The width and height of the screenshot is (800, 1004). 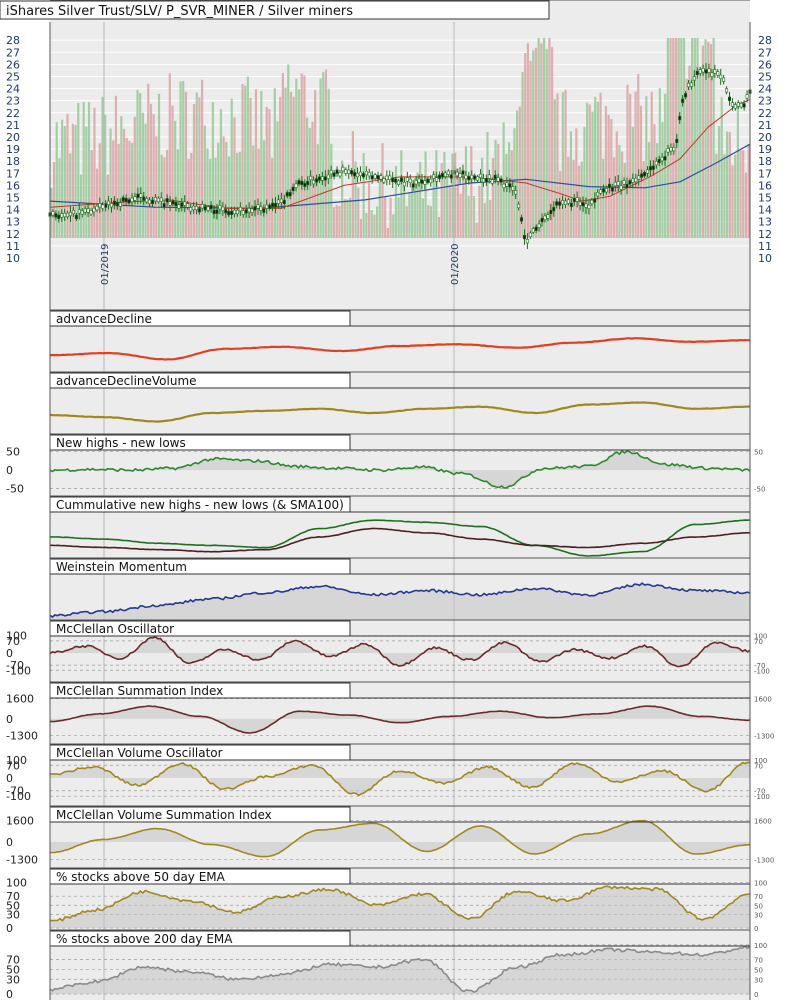 I want to click on indicator-tick-left: 100, so click(x=16, y=883).